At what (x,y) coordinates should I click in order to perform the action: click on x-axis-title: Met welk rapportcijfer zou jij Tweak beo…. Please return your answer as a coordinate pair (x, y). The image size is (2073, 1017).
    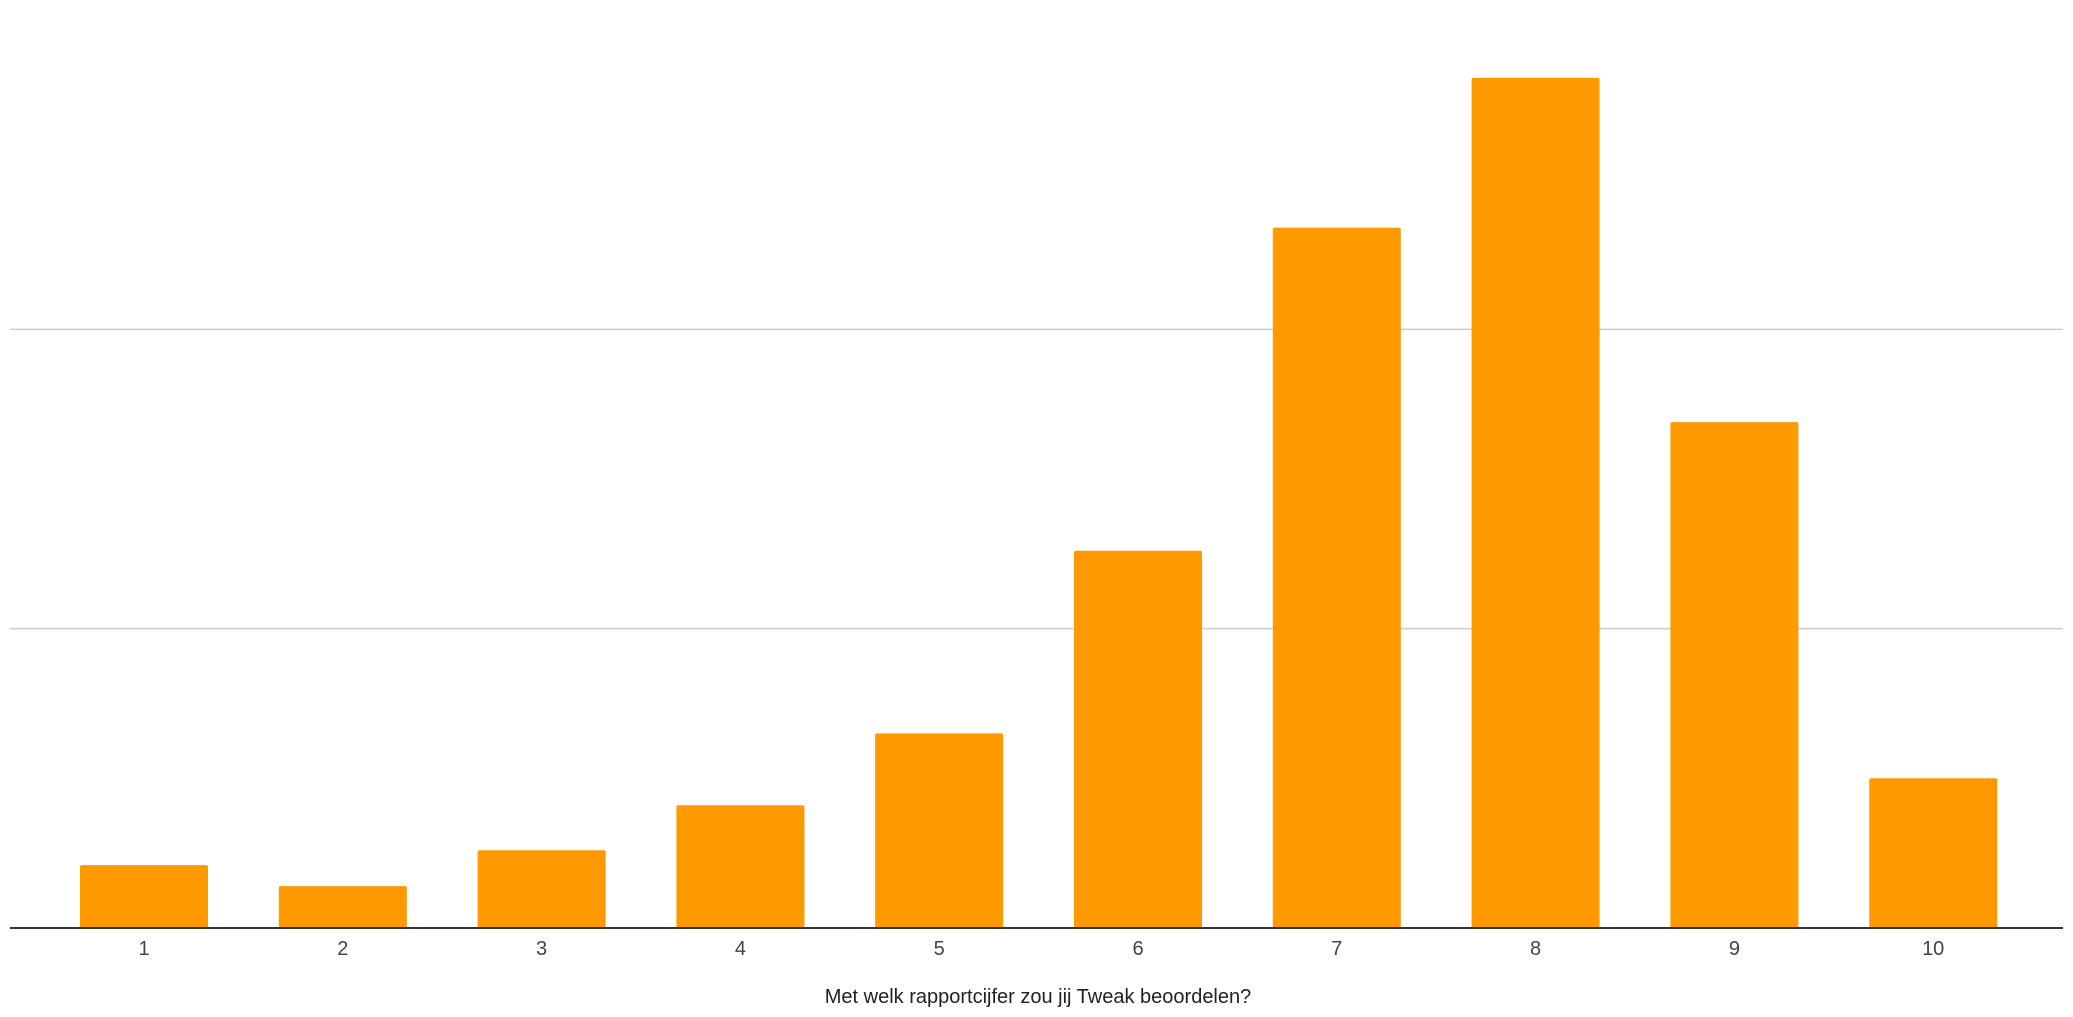
    Looking at the image, I should click on (1038, 997).